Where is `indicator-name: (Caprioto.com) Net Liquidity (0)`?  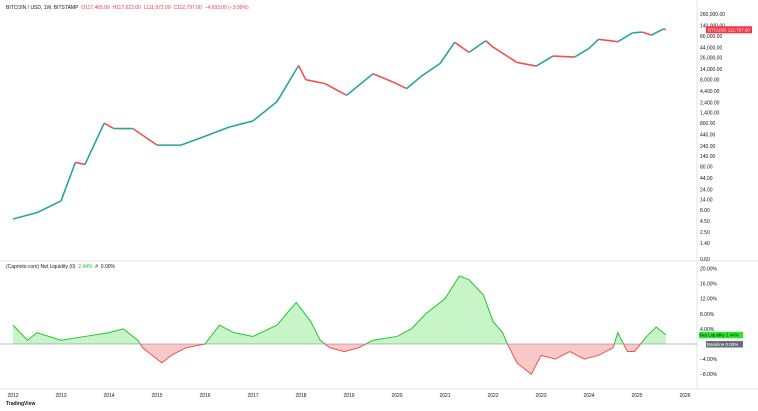 indicator-name: (Caprioto.com) Net Liquidity (0) is located at coordinates (41, 267).